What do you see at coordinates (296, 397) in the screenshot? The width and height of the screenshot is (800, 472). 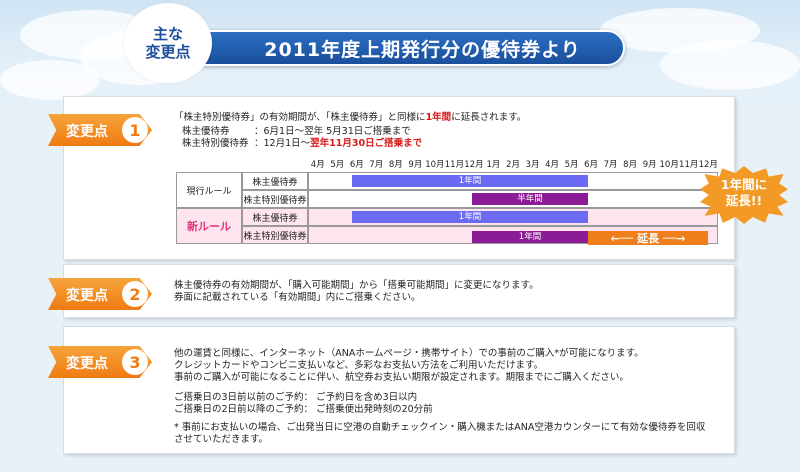 I see `section3-line4: ご搭乗日の3日前以前のご予約： ご予約日を含め3日以内` at bounding box center [296, 397].